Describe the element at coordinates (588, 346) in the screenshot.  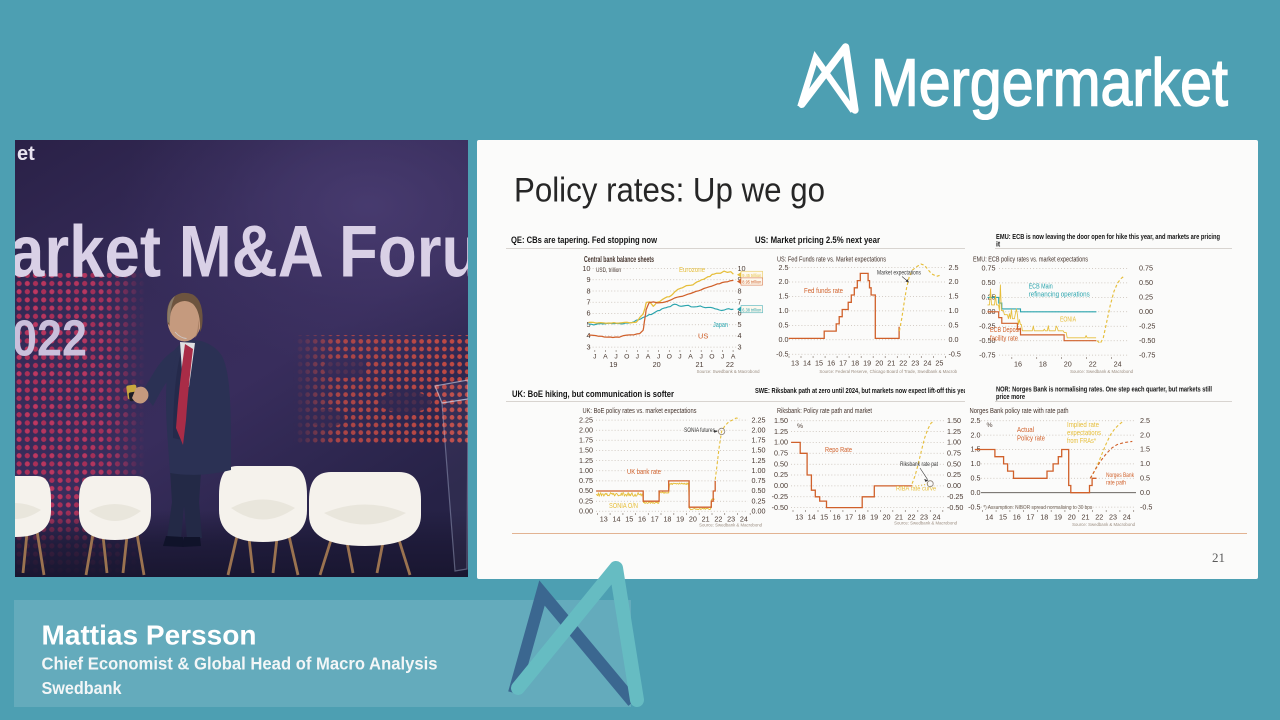
I see `svg-text: 3` at that location.